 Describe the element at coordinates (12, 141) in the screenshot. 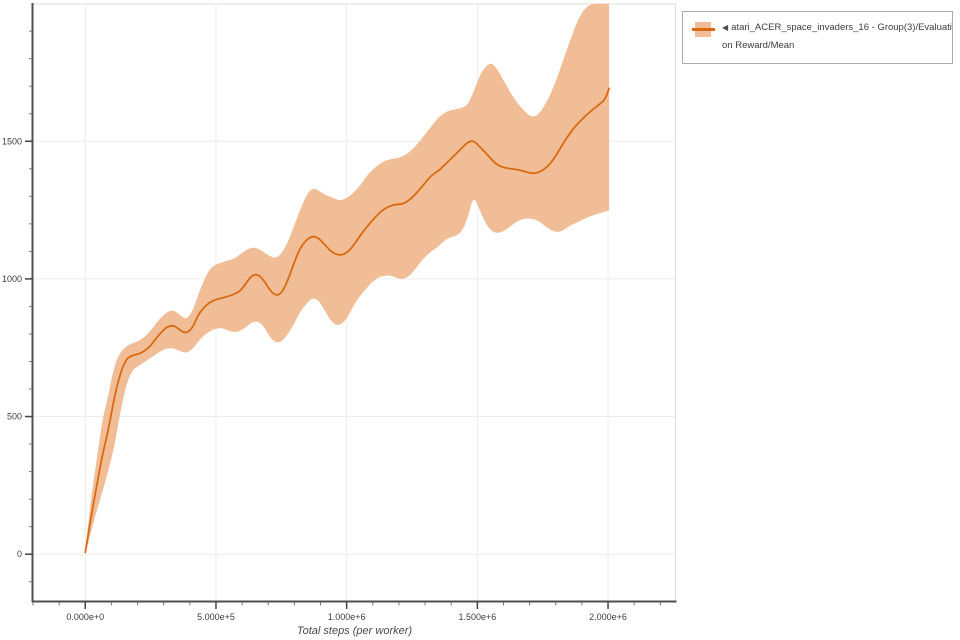

I see `y-tick-label: 1500` at that location.